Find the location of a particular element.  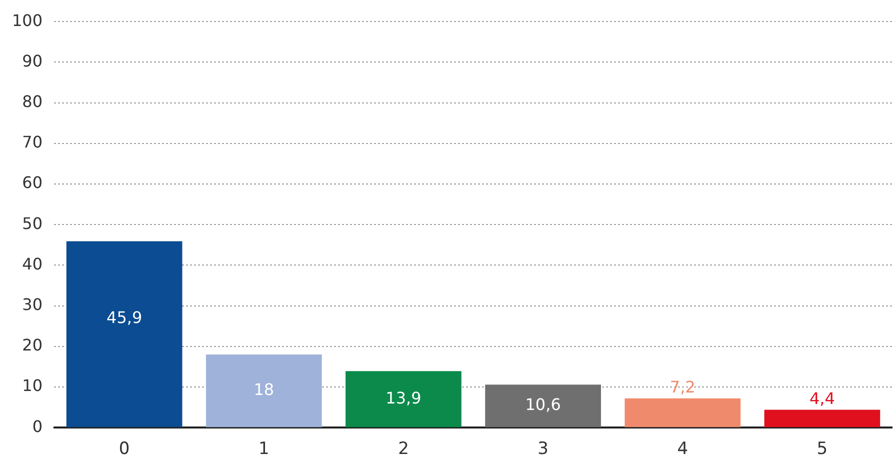

data-label: 4,4 is located at coordinates (822, 398).